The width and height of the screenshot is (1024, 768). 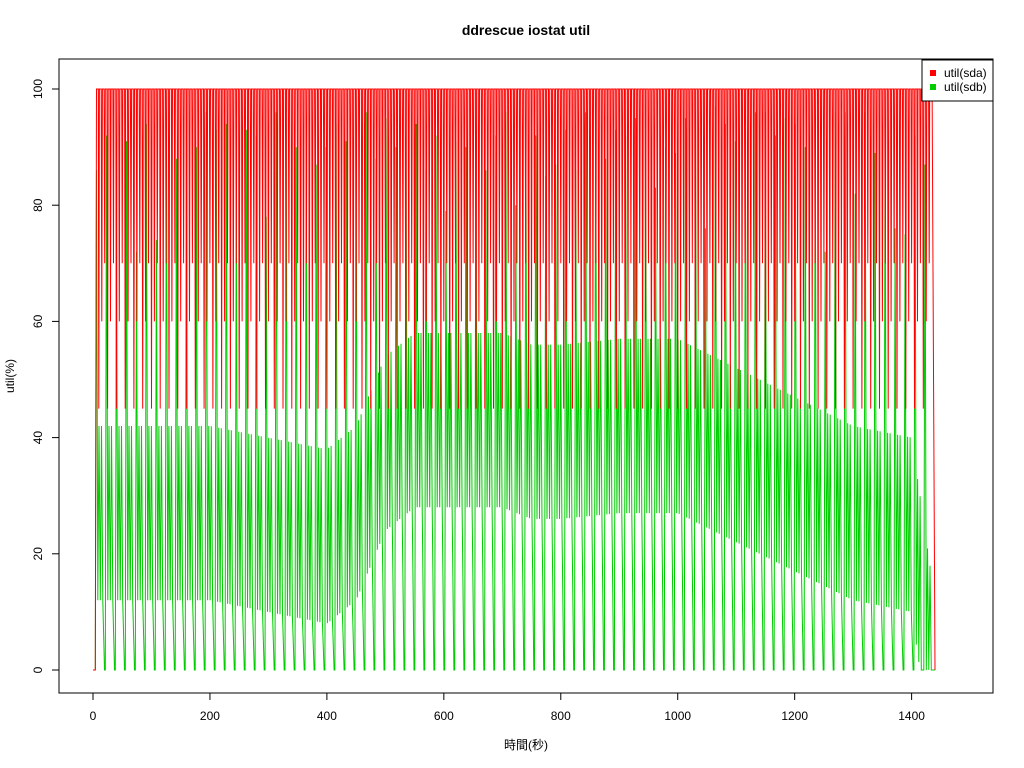 What do you see at coordinates (10, 376) in the screenshot?
I see `y-axis-label: util(%)` at bounding box center [10, 376].